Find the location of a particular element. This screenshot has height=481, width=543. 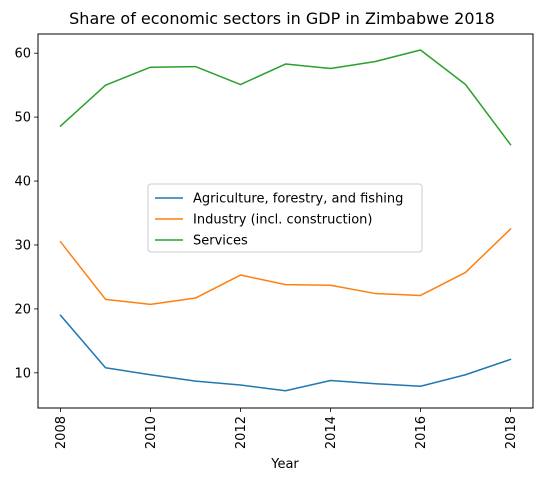

y-tick-label: 10 is located at coordinates (22, 373).